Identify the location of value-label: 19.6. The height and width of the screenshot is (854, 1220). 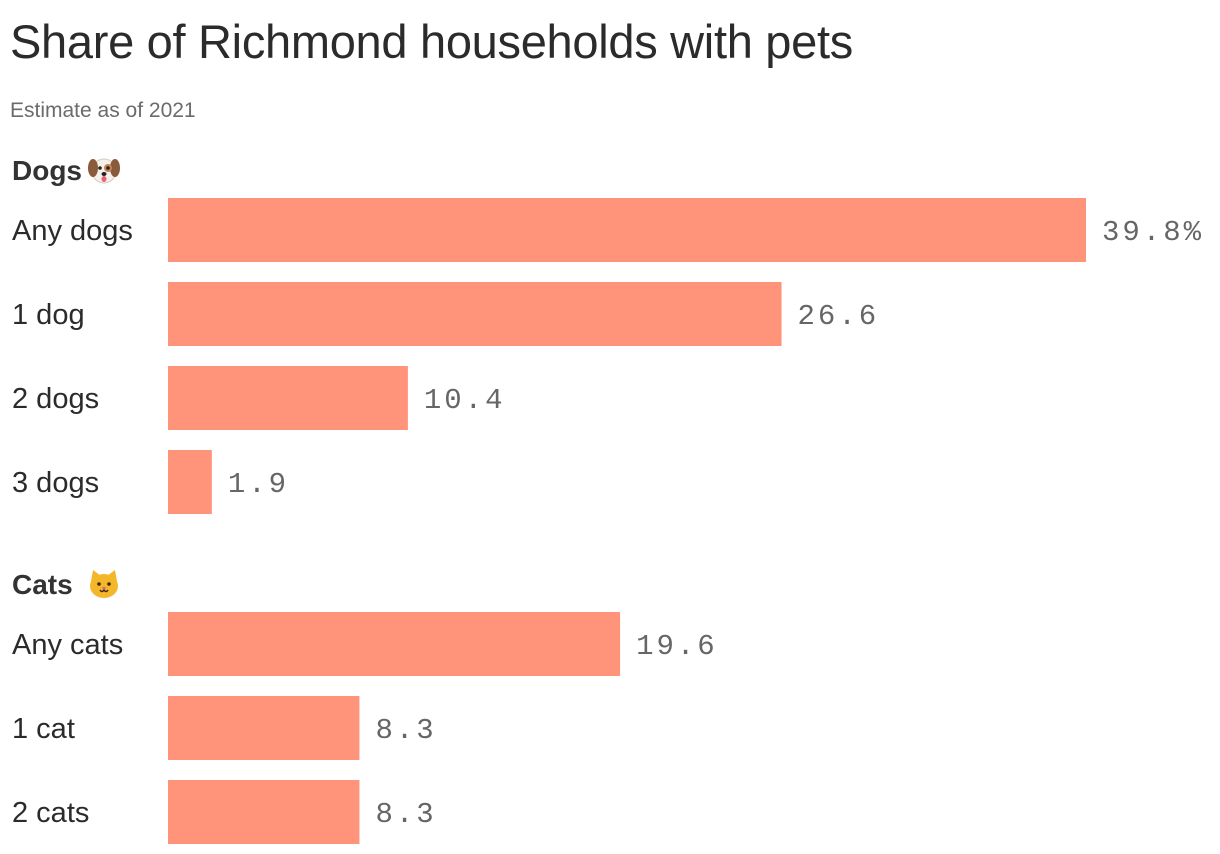
(677, 646).